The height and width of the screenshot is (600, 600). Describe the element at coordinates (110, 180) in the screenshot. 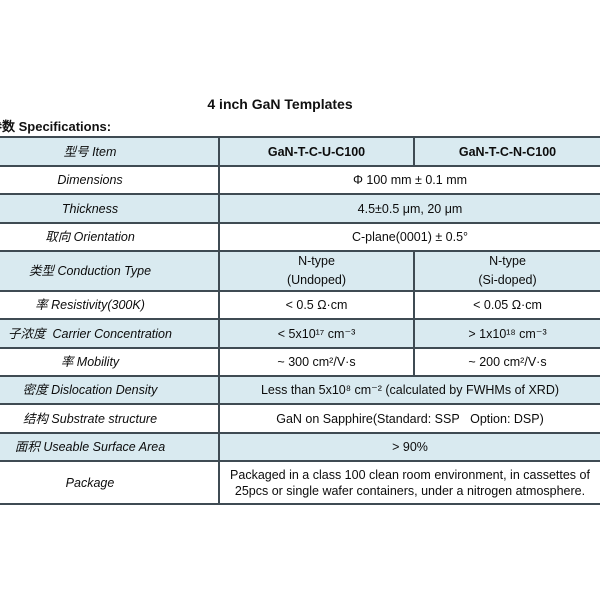

I see `spec-label-dimensions: Dimensions` at that location.